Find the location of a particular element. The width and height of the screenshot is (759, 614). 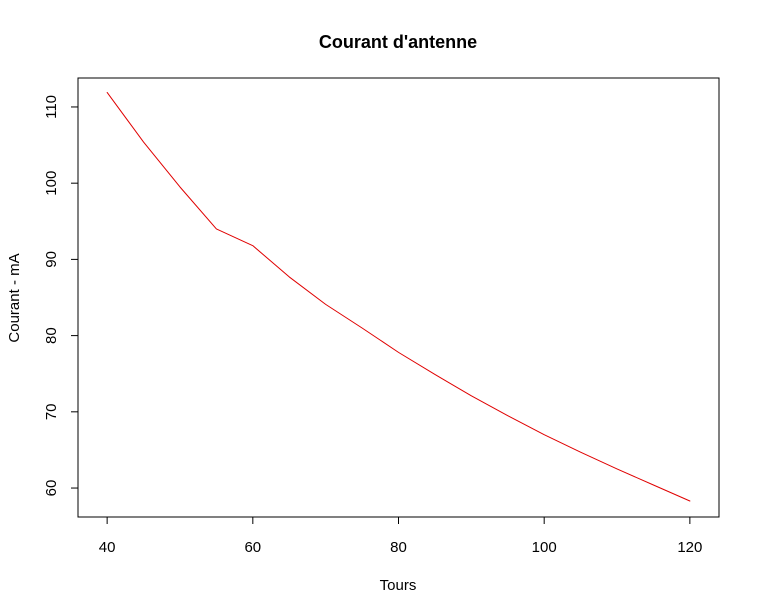

y-axis-label: Courant - mA is located at coordinates (14, 297).